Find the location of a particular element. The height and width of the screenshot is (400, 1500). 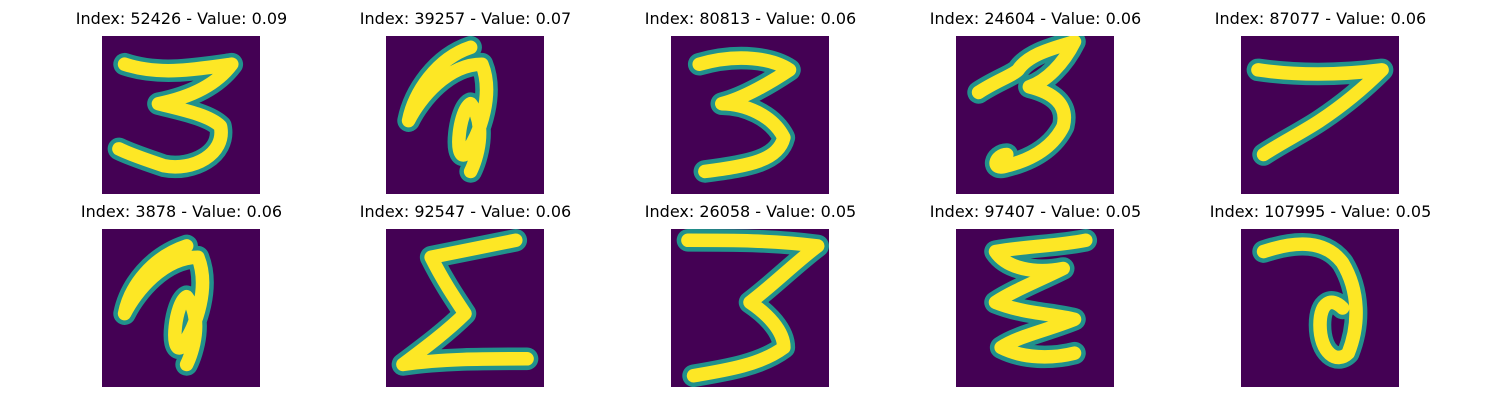

grid-panel-3: Index: 80813 - Value: 0.06 is located at coordinates (750, 101).